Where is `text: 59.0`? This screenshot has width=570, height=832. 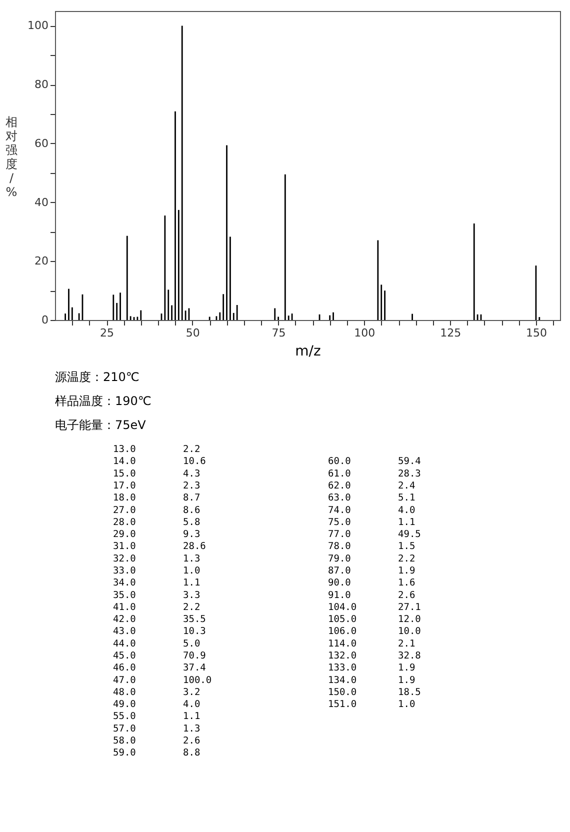
text: 59.0 is located at coordinates (124, 753).